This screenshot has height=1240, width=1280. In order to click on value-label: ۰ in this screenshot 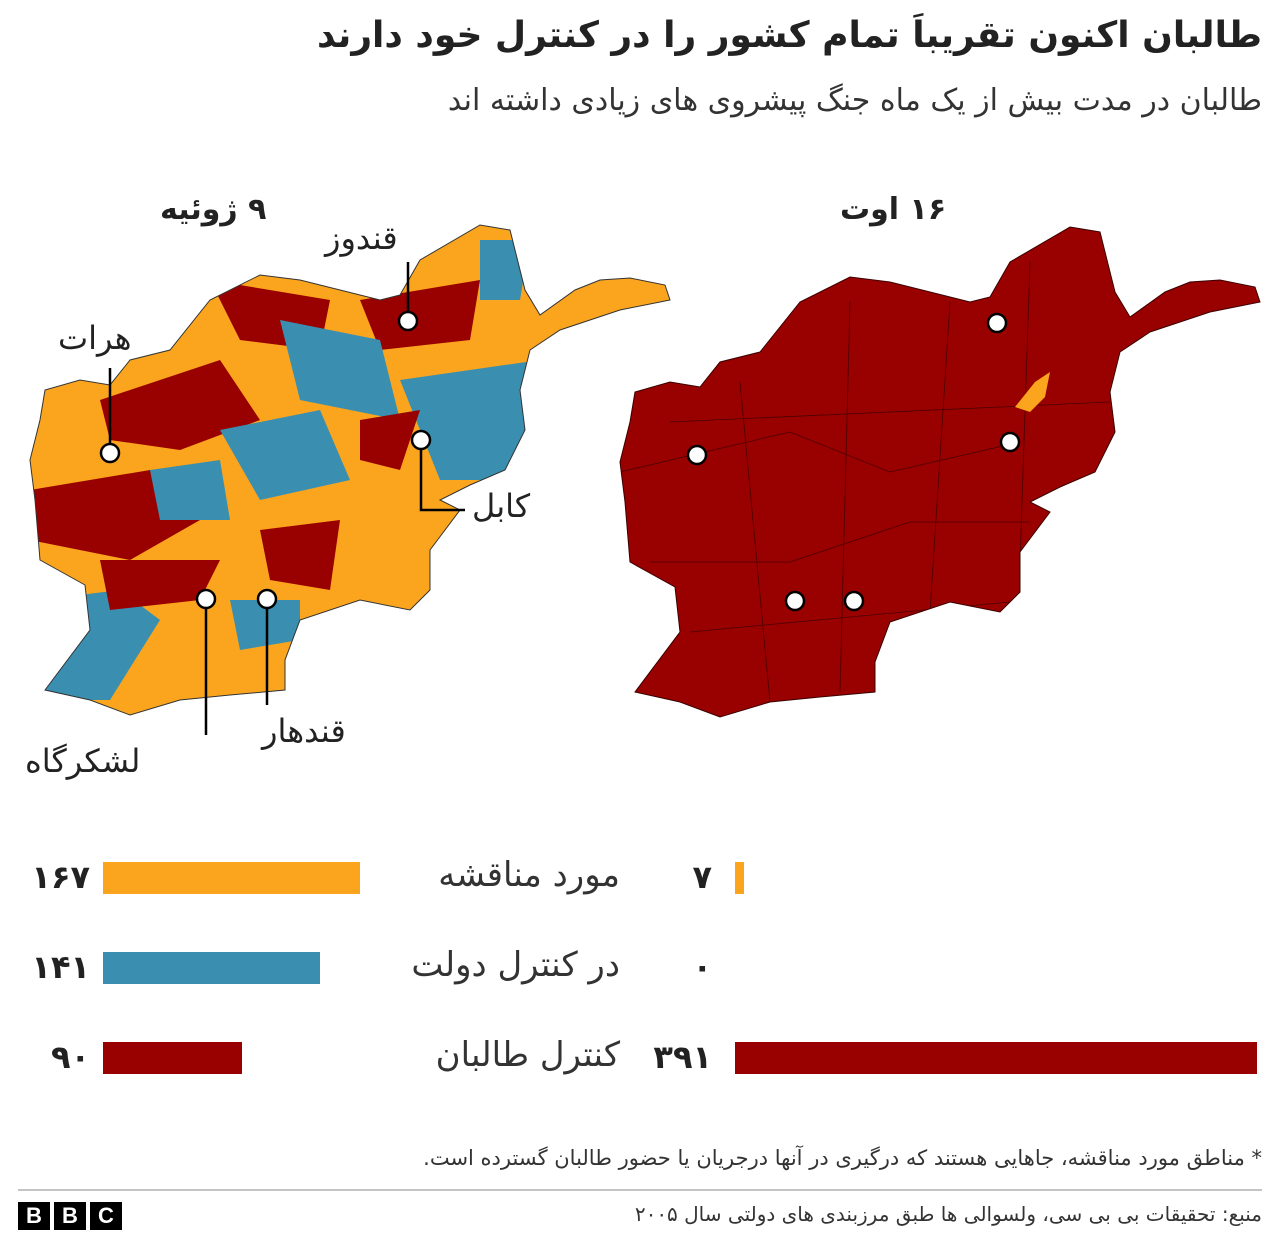, I will do `click(702, 967)`.